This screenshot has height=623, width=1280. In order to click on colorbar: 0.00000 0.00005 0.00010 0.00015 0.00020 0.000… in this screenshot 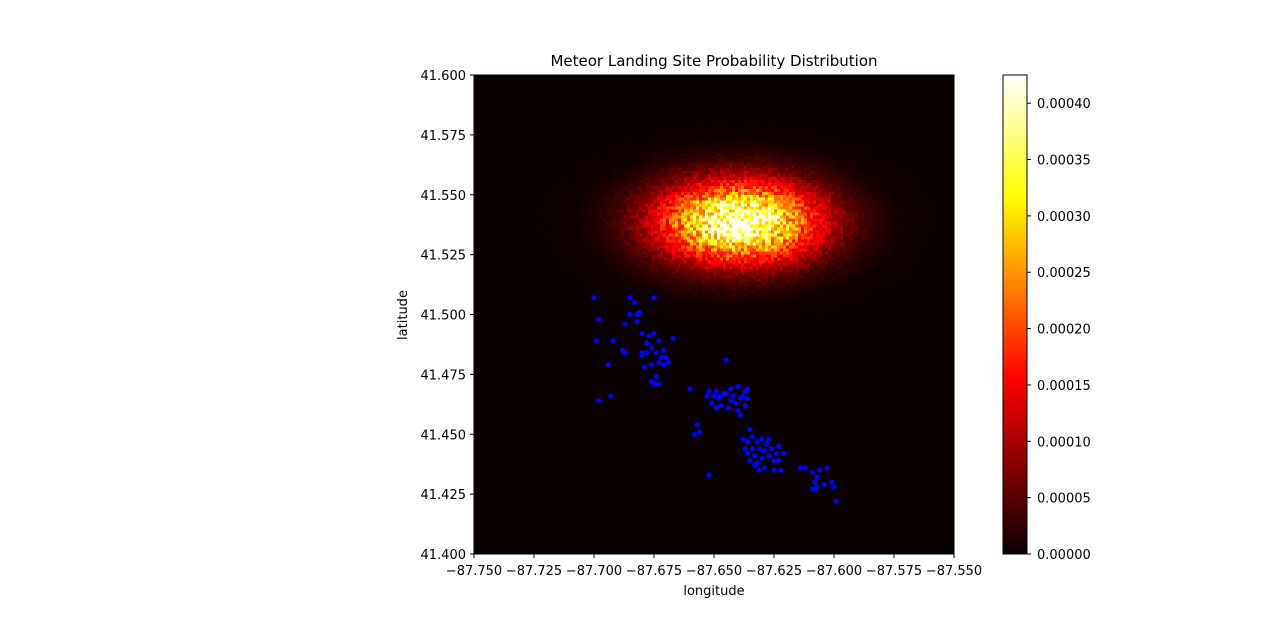, I will do `click(1046, 318)`.